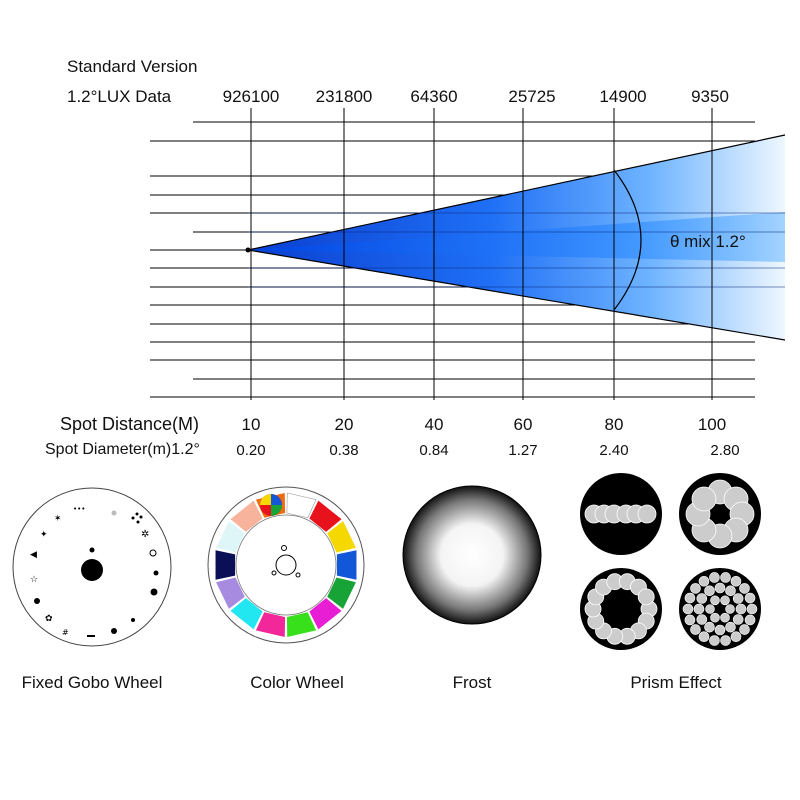  I want to click on lux-value: 926100, so click(251, 96).